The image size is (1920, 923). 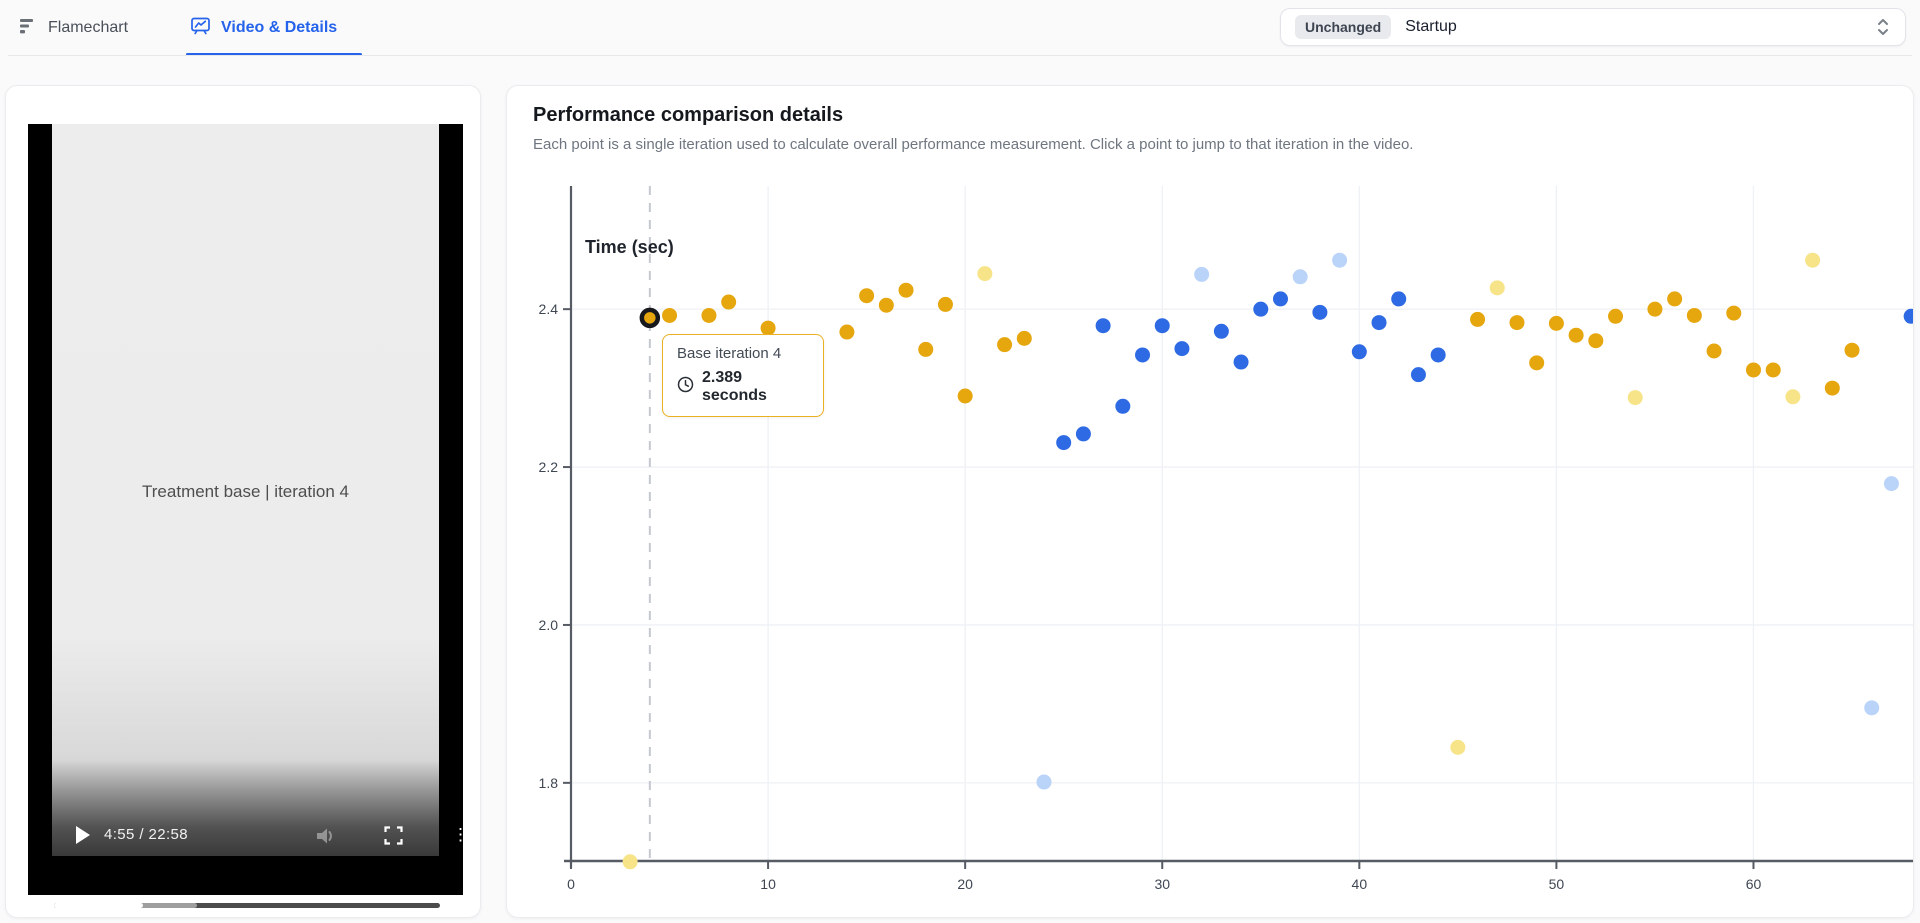 What do you see at coordinates (263, 28) in the screenshot?
I see `tab-video-details: Video & Details` at bounding box center [263, 28].